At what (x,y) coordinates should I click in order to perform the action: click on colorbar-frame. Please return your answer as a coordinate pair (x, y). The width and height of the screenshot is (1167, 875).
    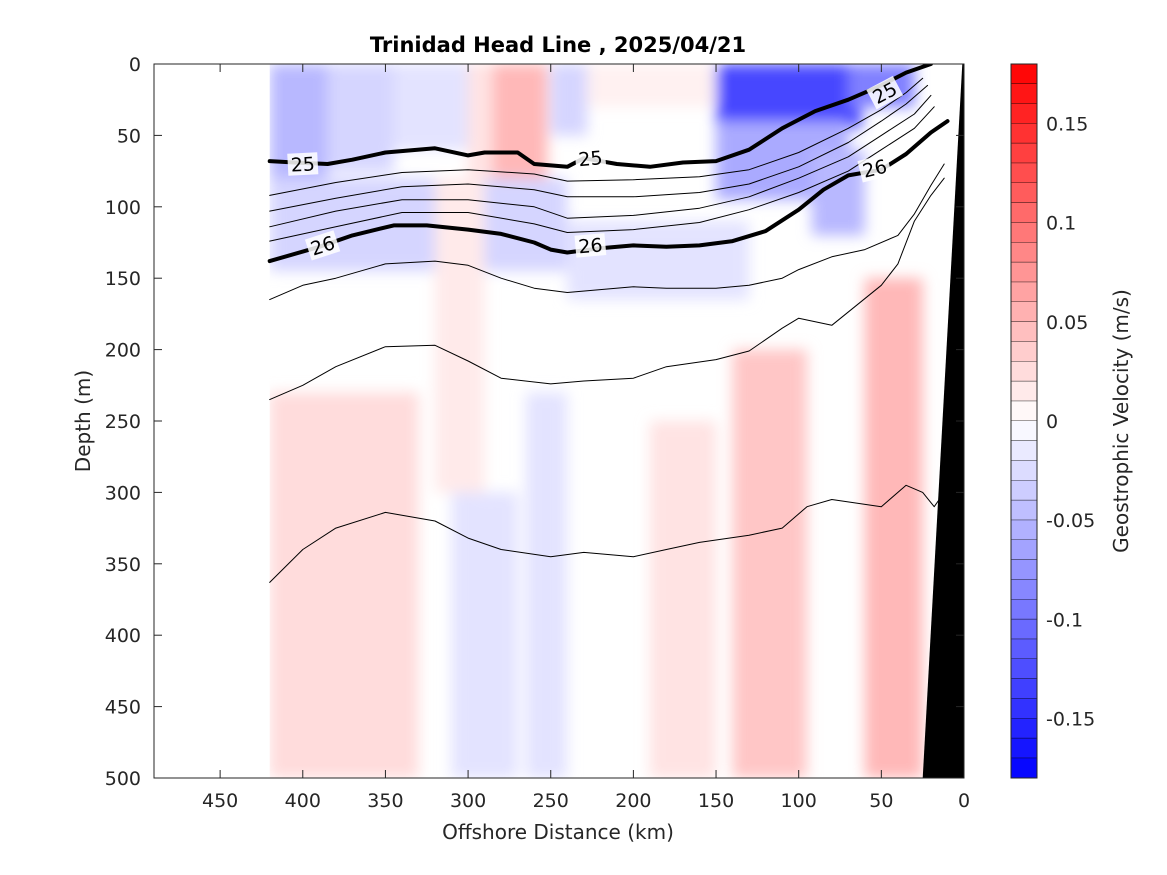
    Looking at the image, I should click on (1024, 421).